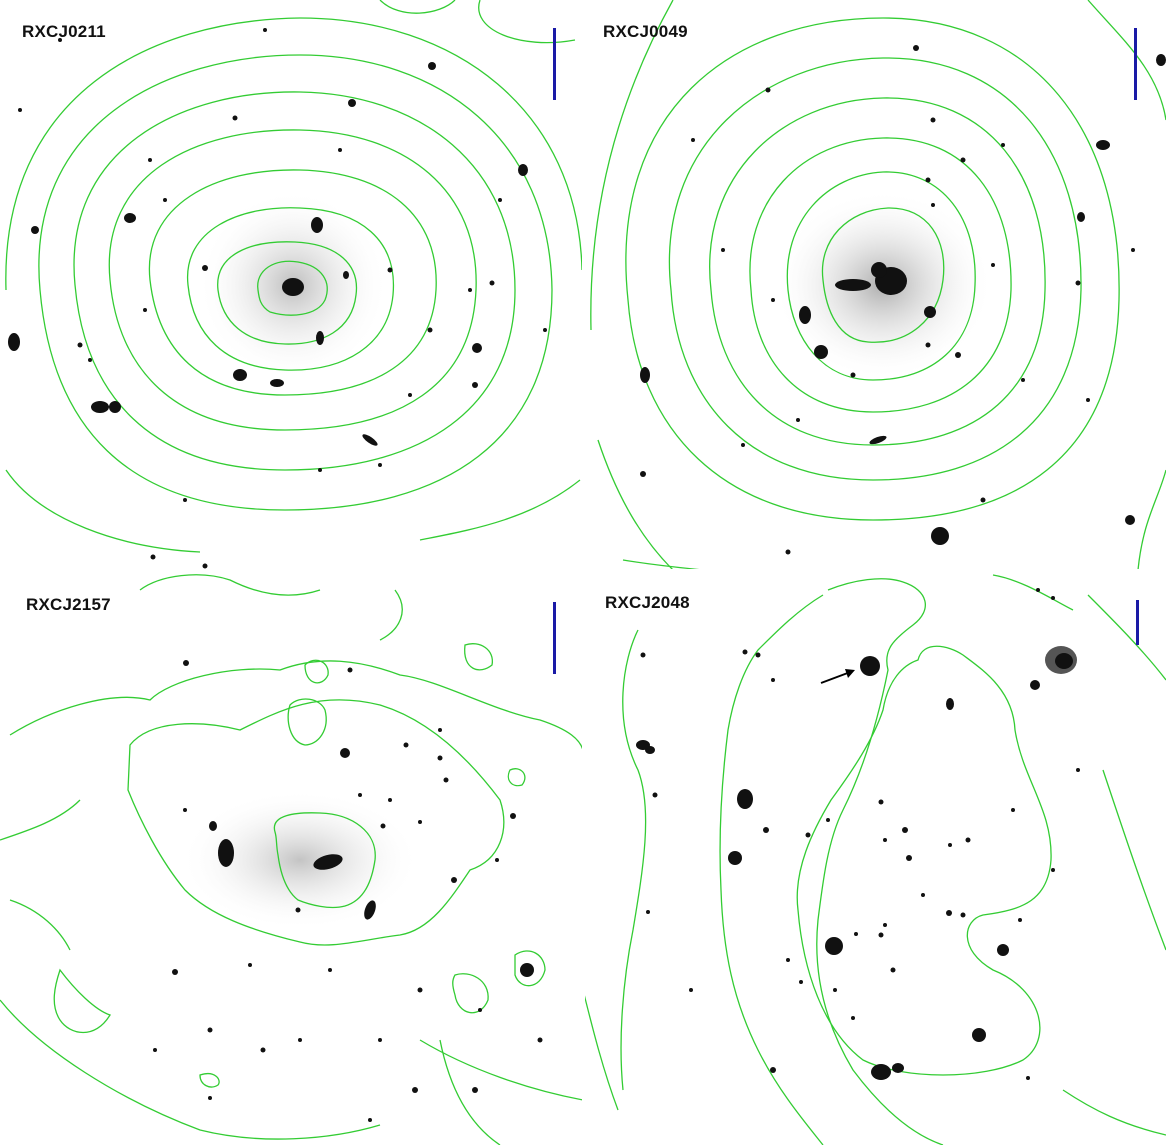  Describe the element at coordinates (838, 676) in the screenshot. I see `arrow-icon` at that location.